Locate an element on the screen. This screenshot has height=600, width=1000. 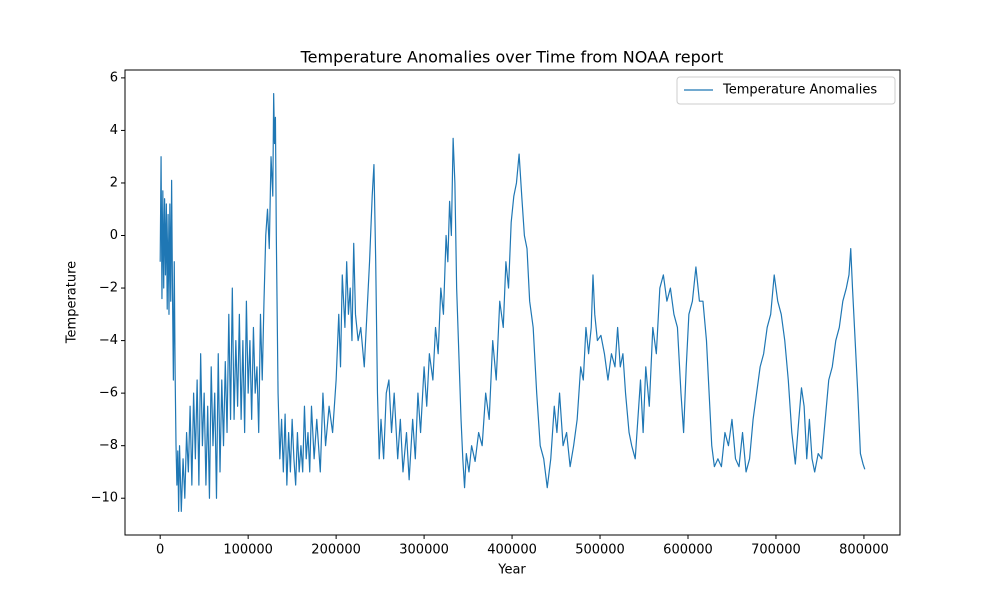
y-tick-label: 6 is located at coordinates (114, 77).